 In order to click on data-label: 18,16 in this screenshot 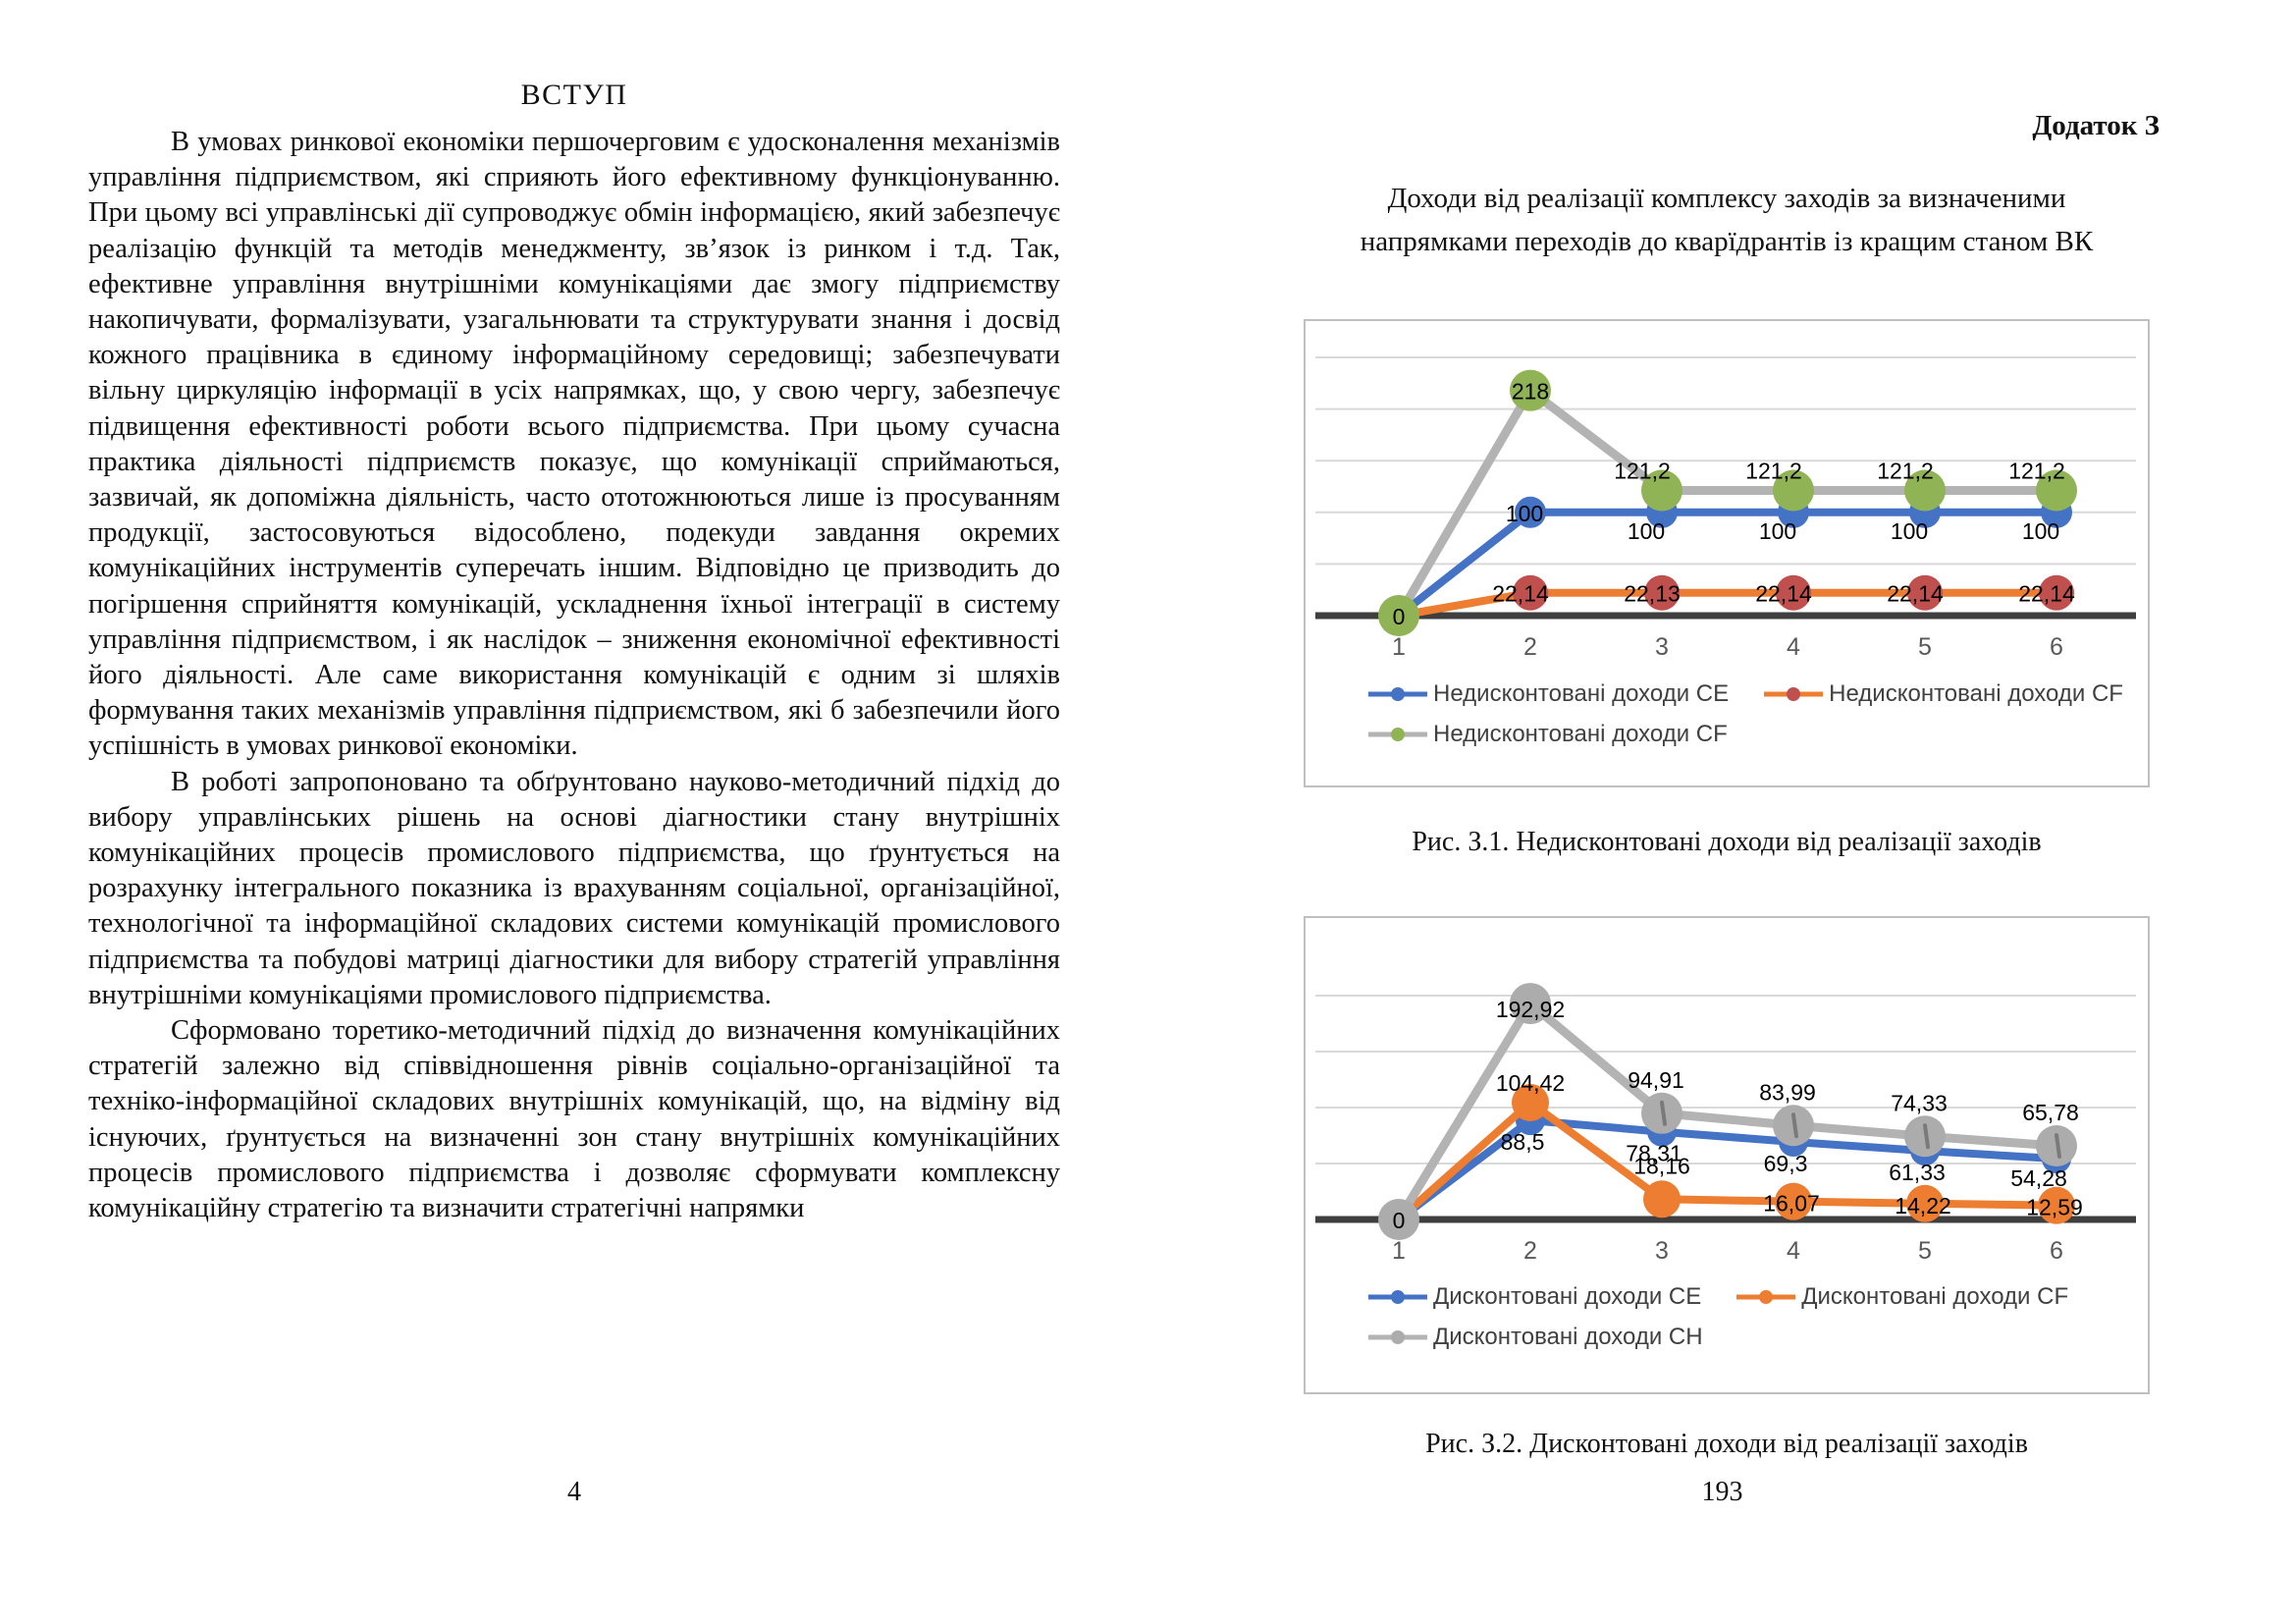, I will do `click(1661, 1165)`.